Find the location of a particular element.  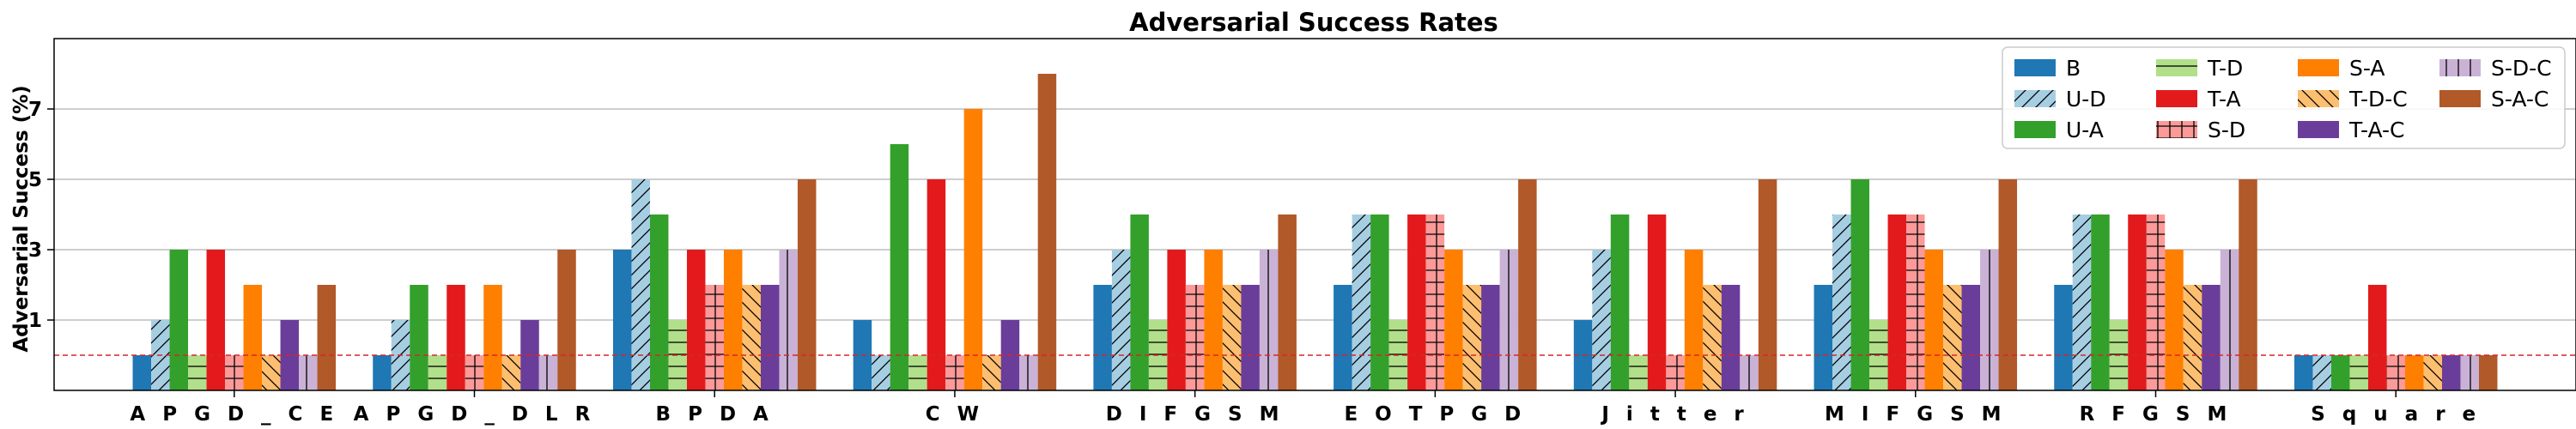

legend-label: U-D is located at coordinates (2086, 100).